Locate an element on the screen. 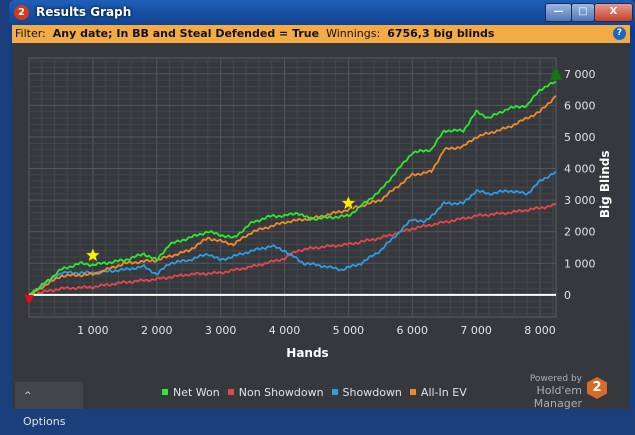 The height and width of the screenshot is (435, 635). close-button: X is located at coordinates (613, 12).